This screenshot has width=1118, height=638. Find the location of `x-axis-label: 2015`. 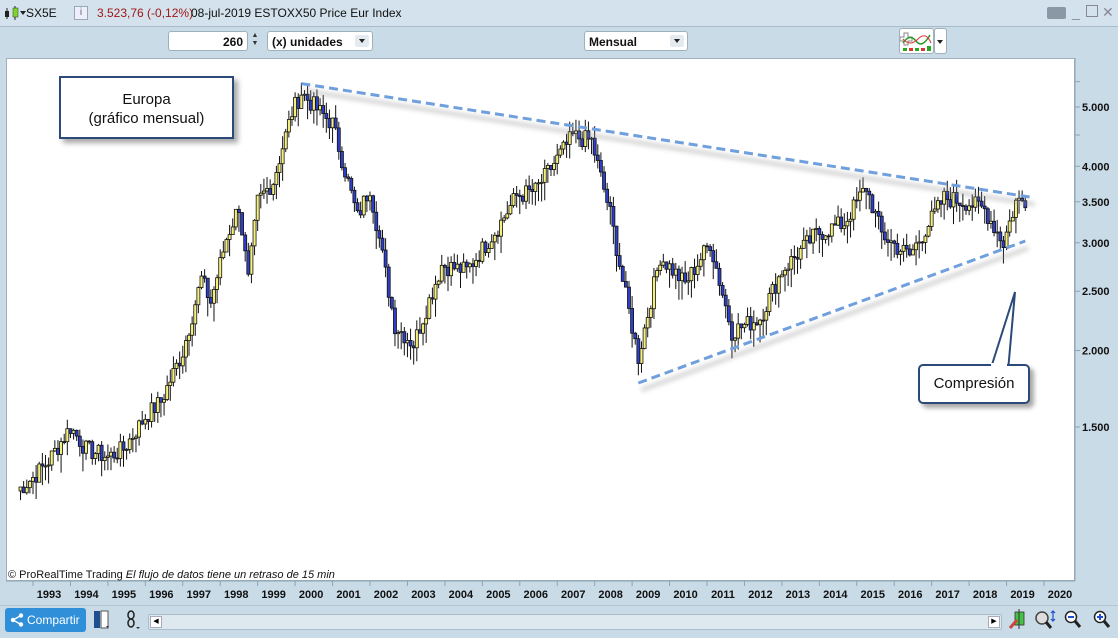

x-axis-label: 2015 is located at coordinates (873, 595).